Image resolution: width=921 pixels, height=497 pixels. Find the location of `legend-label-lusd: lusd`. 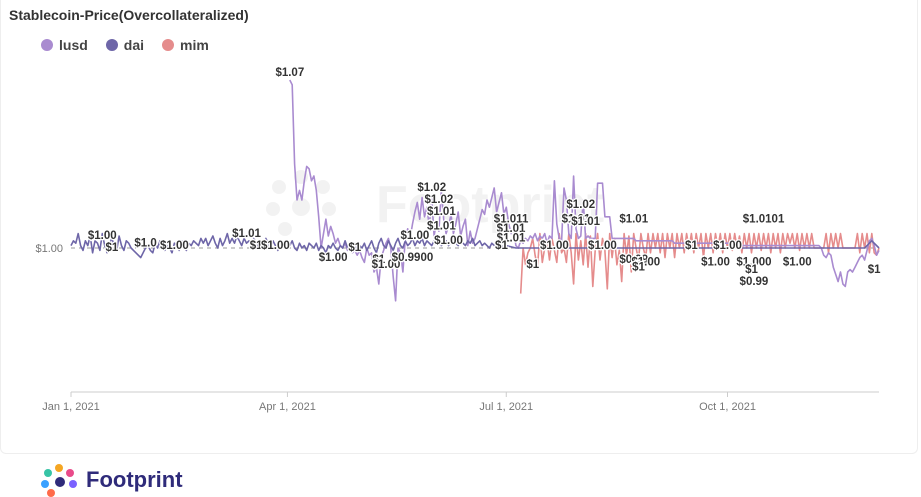

legend-label-lusd: lusd is located at coordinates (73, 45).